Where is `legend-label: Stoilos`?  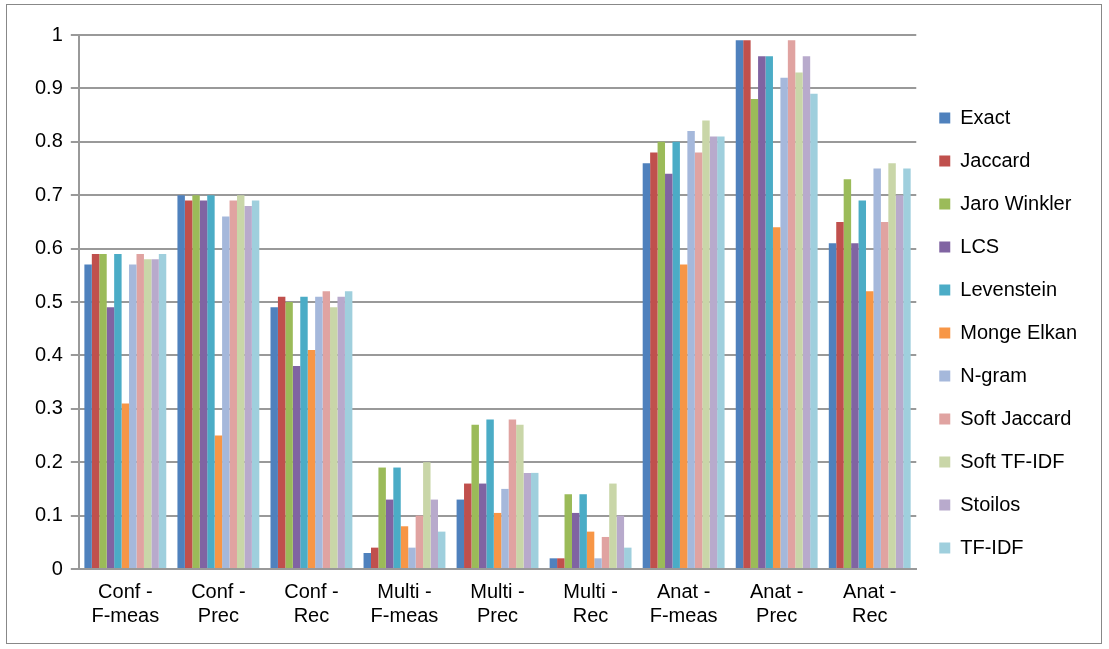
legend-label: Stoilos is located at coordinates (990, 503).